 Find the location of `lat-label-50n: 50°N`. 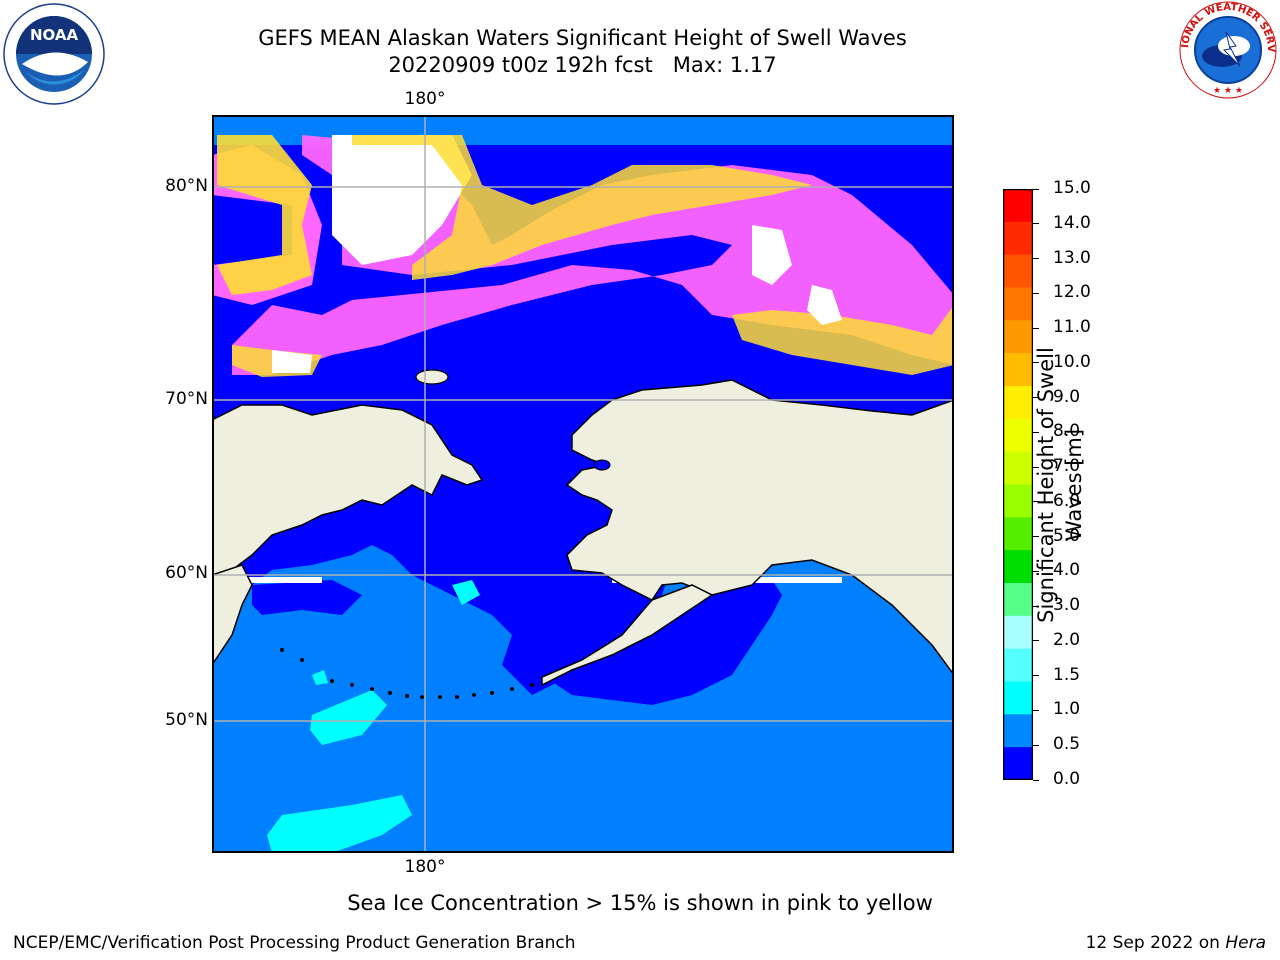

lat-label-50n: 50°N is located at coordinates (186, 720).